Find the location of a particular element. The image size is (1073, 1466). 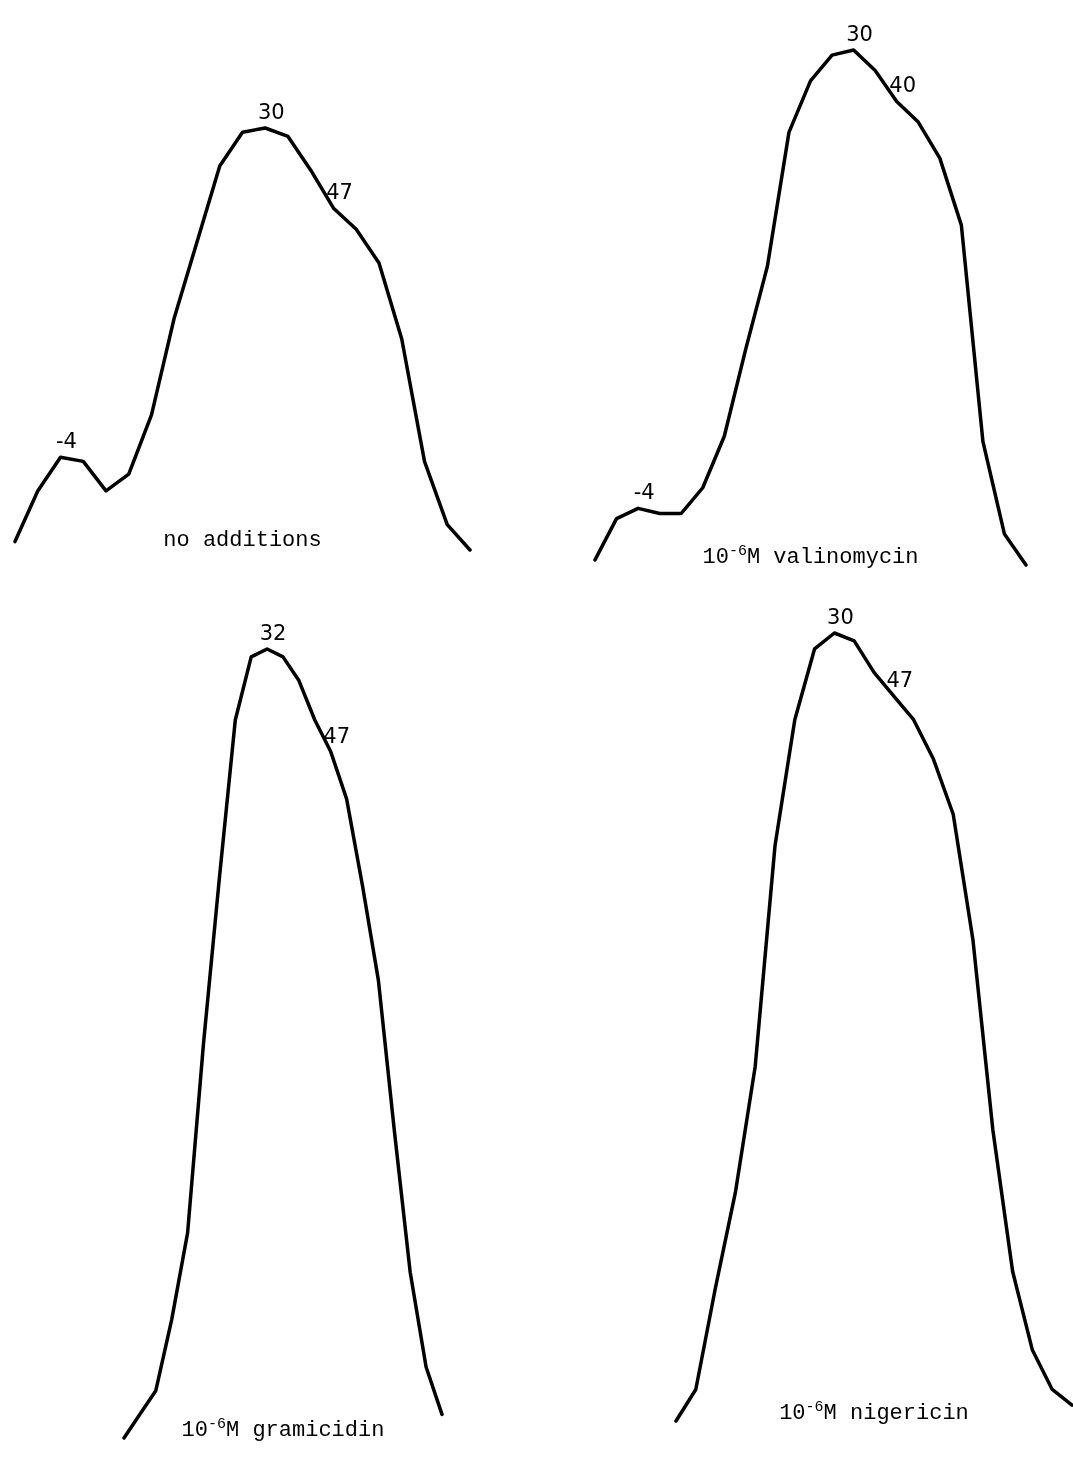

annotation: 32 is located at coordinates (273, 632).